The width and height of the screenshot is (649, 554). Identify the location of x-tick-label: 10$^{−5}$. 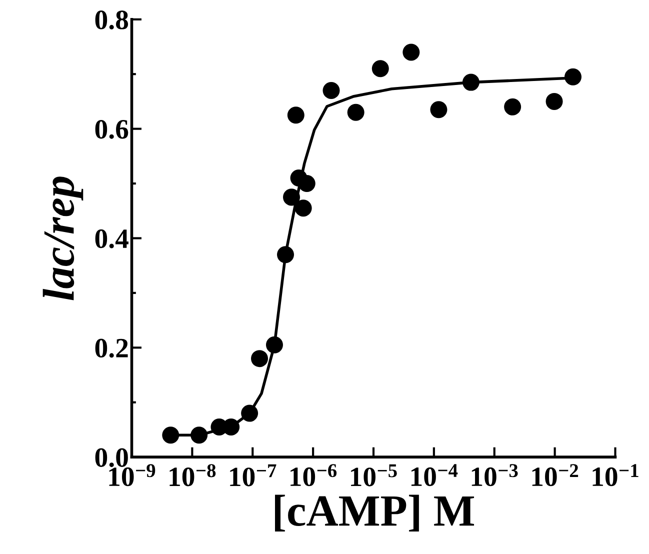
(374, 475).